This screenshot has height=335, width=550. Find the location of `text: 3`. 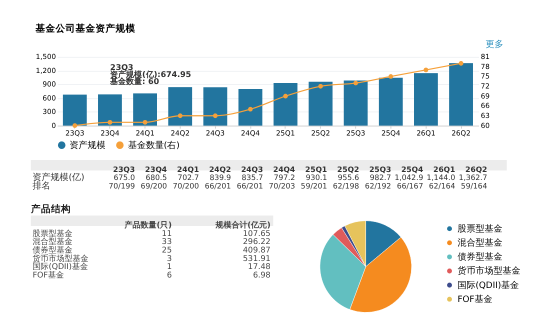

text: 3 is located at coordinates (169, 258).